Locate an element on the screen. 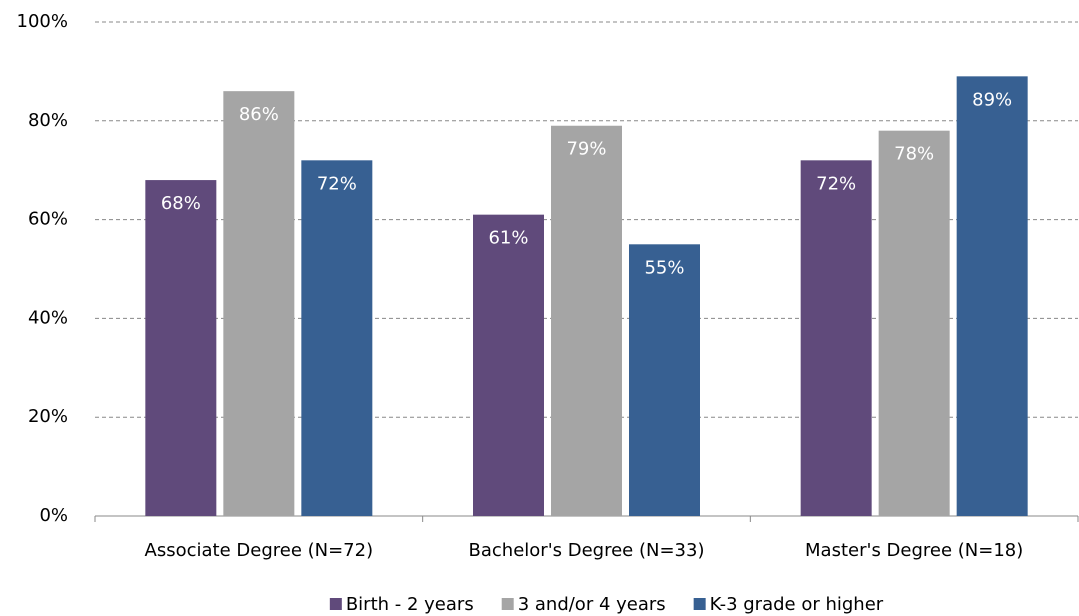  x-tick-label: Bachelor's Degree (N=33) is located at coordinates (587, 550).